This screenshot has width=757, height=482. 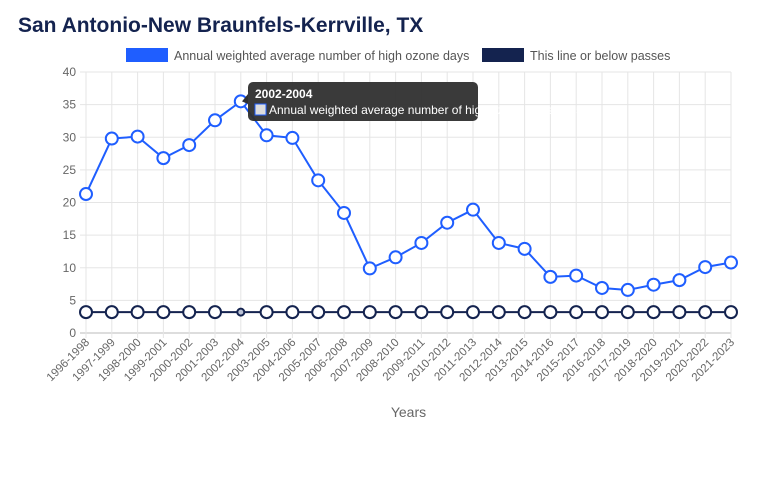 I want to click on y-tick-label: 0, so click(x=72, y=333).